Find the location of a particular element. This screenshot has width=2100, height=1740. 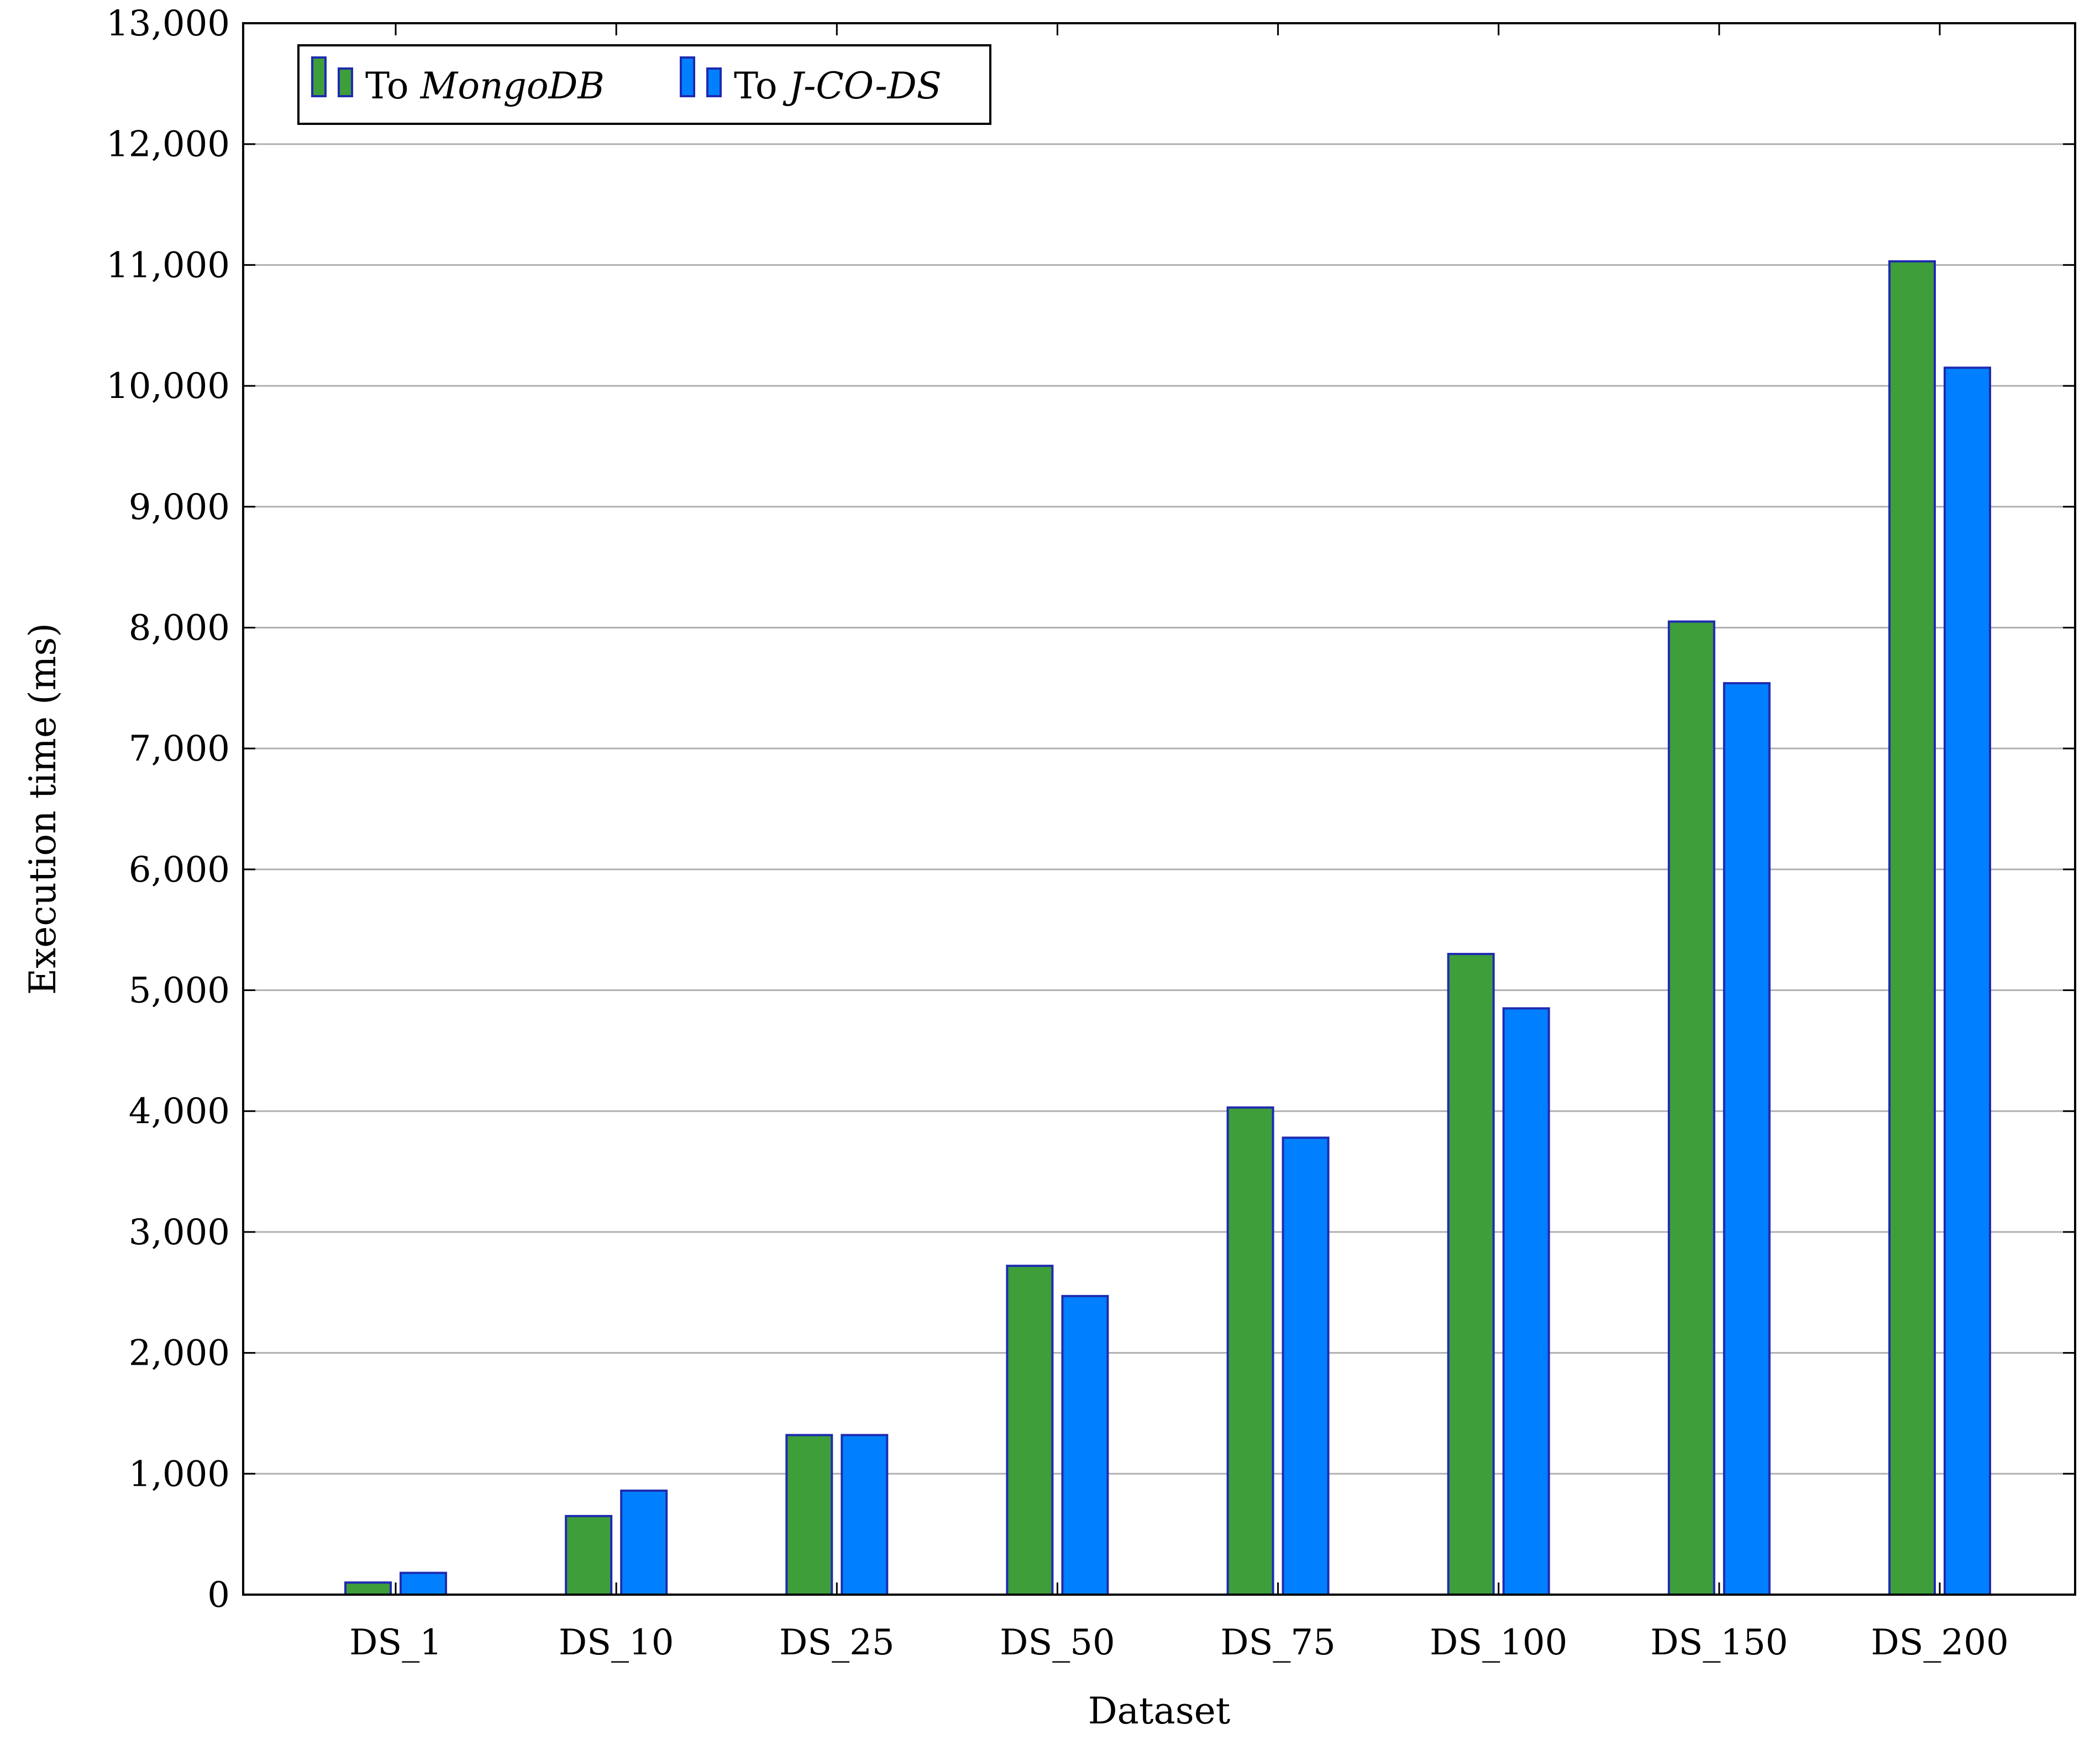

y-tick-label: 2,000 is located at coordinates (179, 1353).